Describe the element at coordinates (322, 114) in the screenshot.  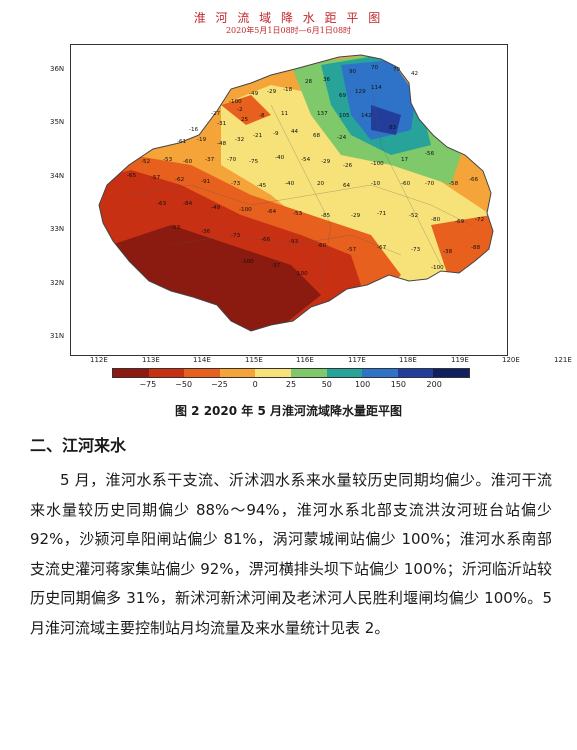
I see `station-value: 137` at that location.